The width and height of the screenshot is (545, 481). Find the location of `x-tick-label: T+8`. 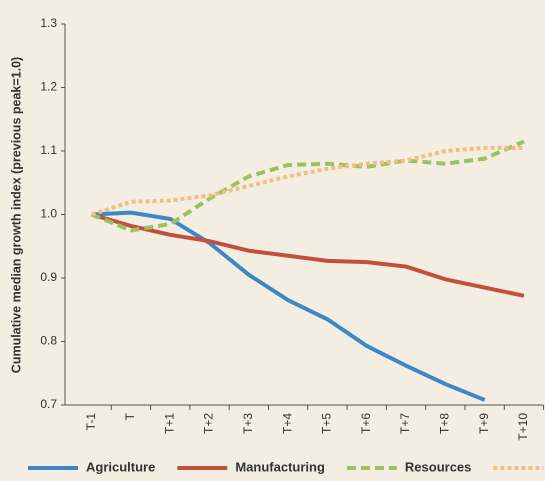

x-tick-label: T+8 is located at coordinates (445, 423).